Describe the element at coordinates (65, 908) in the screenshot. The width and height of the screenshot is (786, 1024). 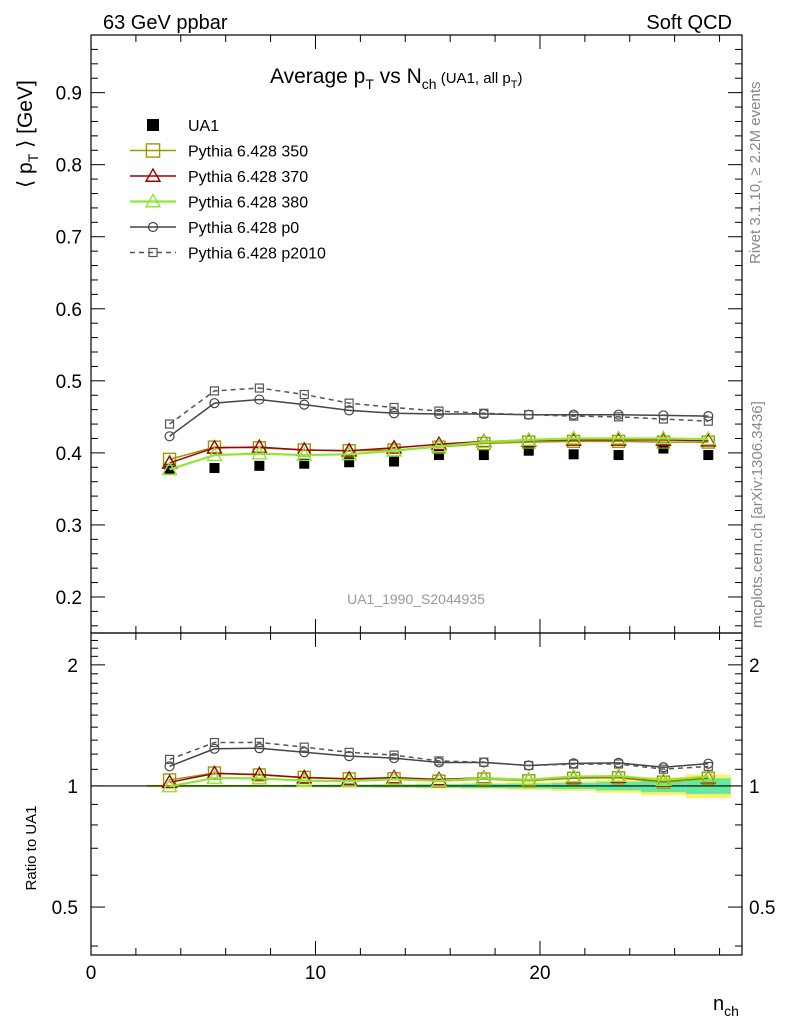
I see `ratio-y-tick-label: 0.5` at that location.